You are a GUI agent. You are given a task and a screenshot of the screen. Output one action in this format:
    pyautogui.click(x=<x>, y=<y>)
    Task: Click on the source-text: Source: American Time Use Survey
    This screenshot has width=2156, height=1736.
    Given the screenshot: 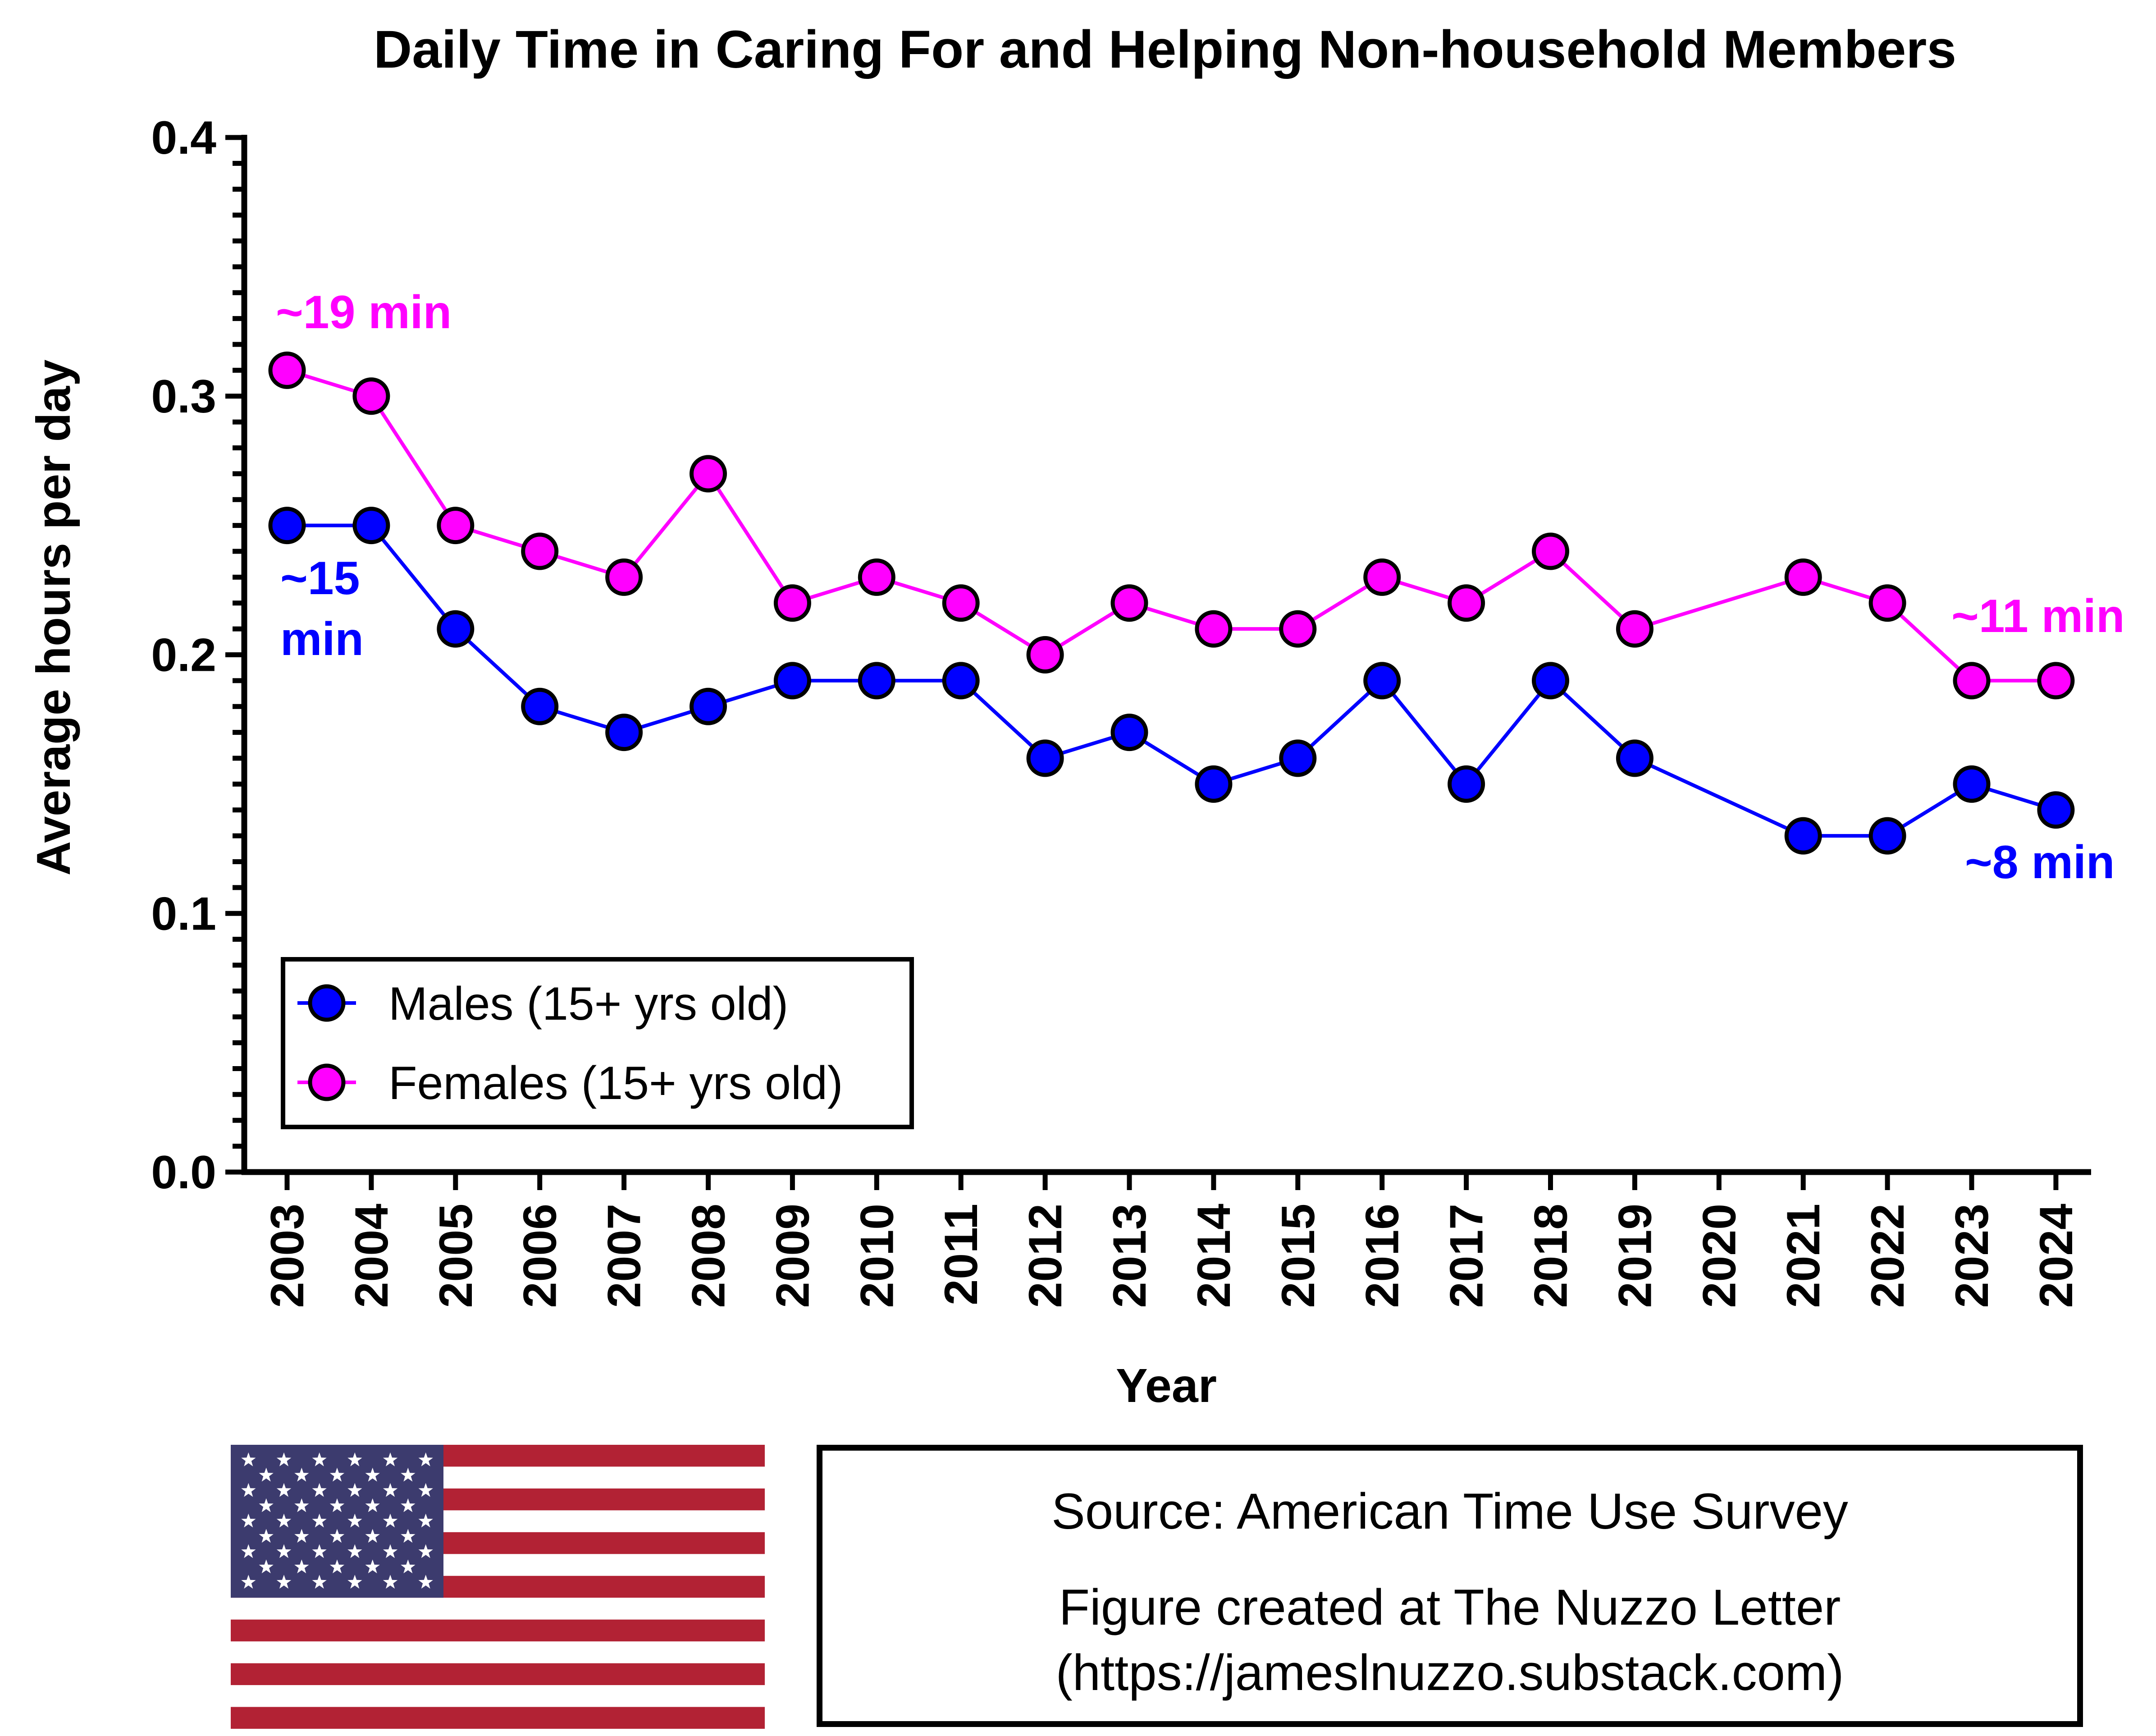 What is the action you would take?
    pyautogui.click(x=1449, y=1511)
    